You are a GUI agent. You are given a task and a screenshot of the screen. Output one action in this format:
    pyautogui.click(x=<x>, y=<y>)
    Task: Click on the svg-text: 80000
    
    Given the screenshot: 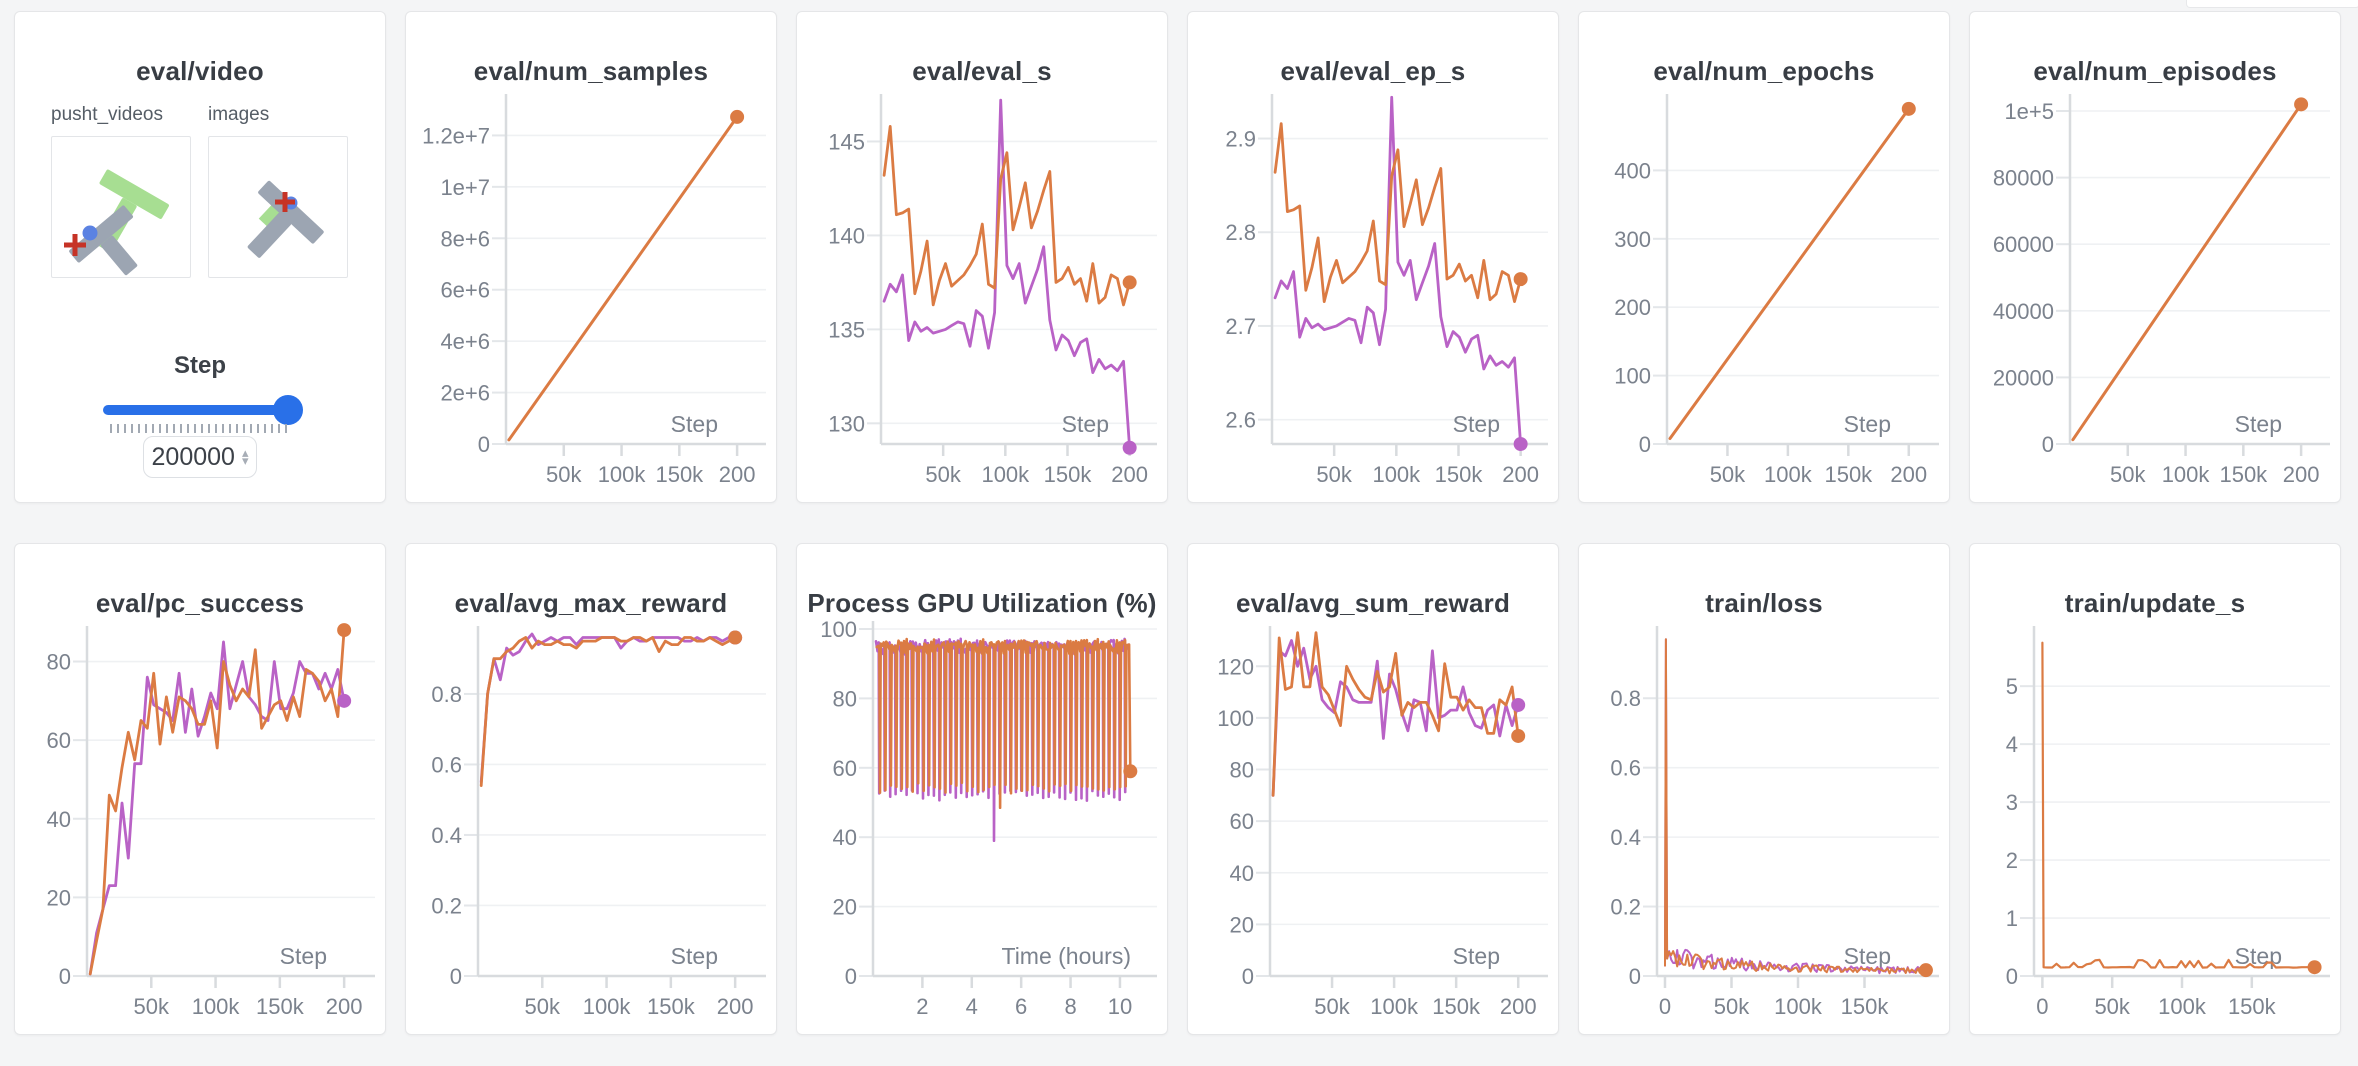 What is the action you would take?
    pyautogui.click(x=2023, y=178)
    